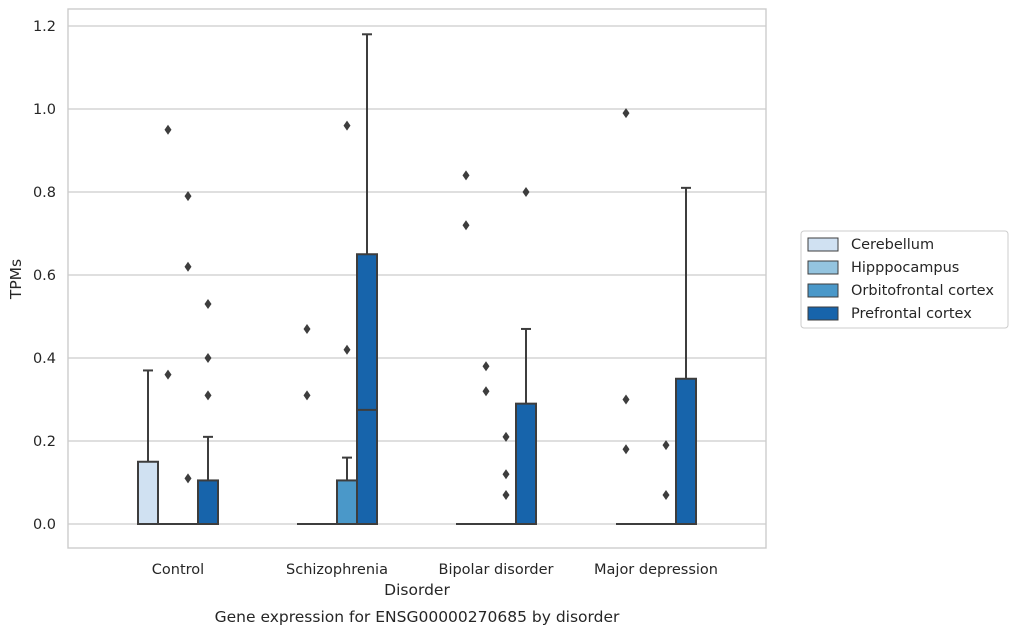 Image resolution: width=1018 pixels, height=634 pixels. Describe the element at coordinates (656, 570) in the screenshot. I see `x-tick-label: Major depression` at that location.